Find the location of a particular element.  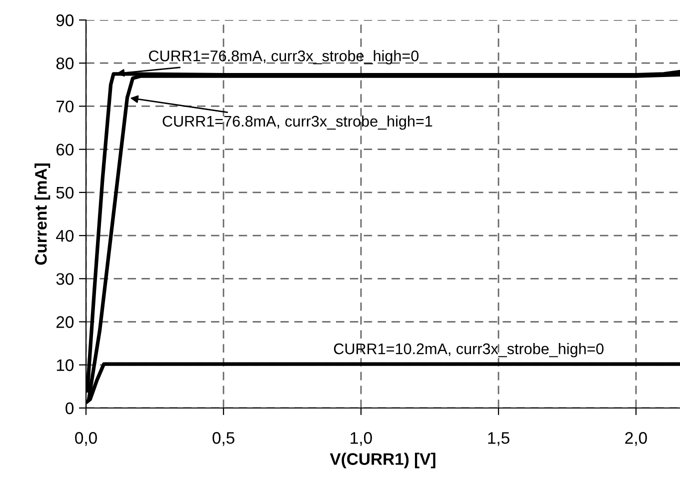

y-tick-label: 40 is located at coordinates (65, 236).